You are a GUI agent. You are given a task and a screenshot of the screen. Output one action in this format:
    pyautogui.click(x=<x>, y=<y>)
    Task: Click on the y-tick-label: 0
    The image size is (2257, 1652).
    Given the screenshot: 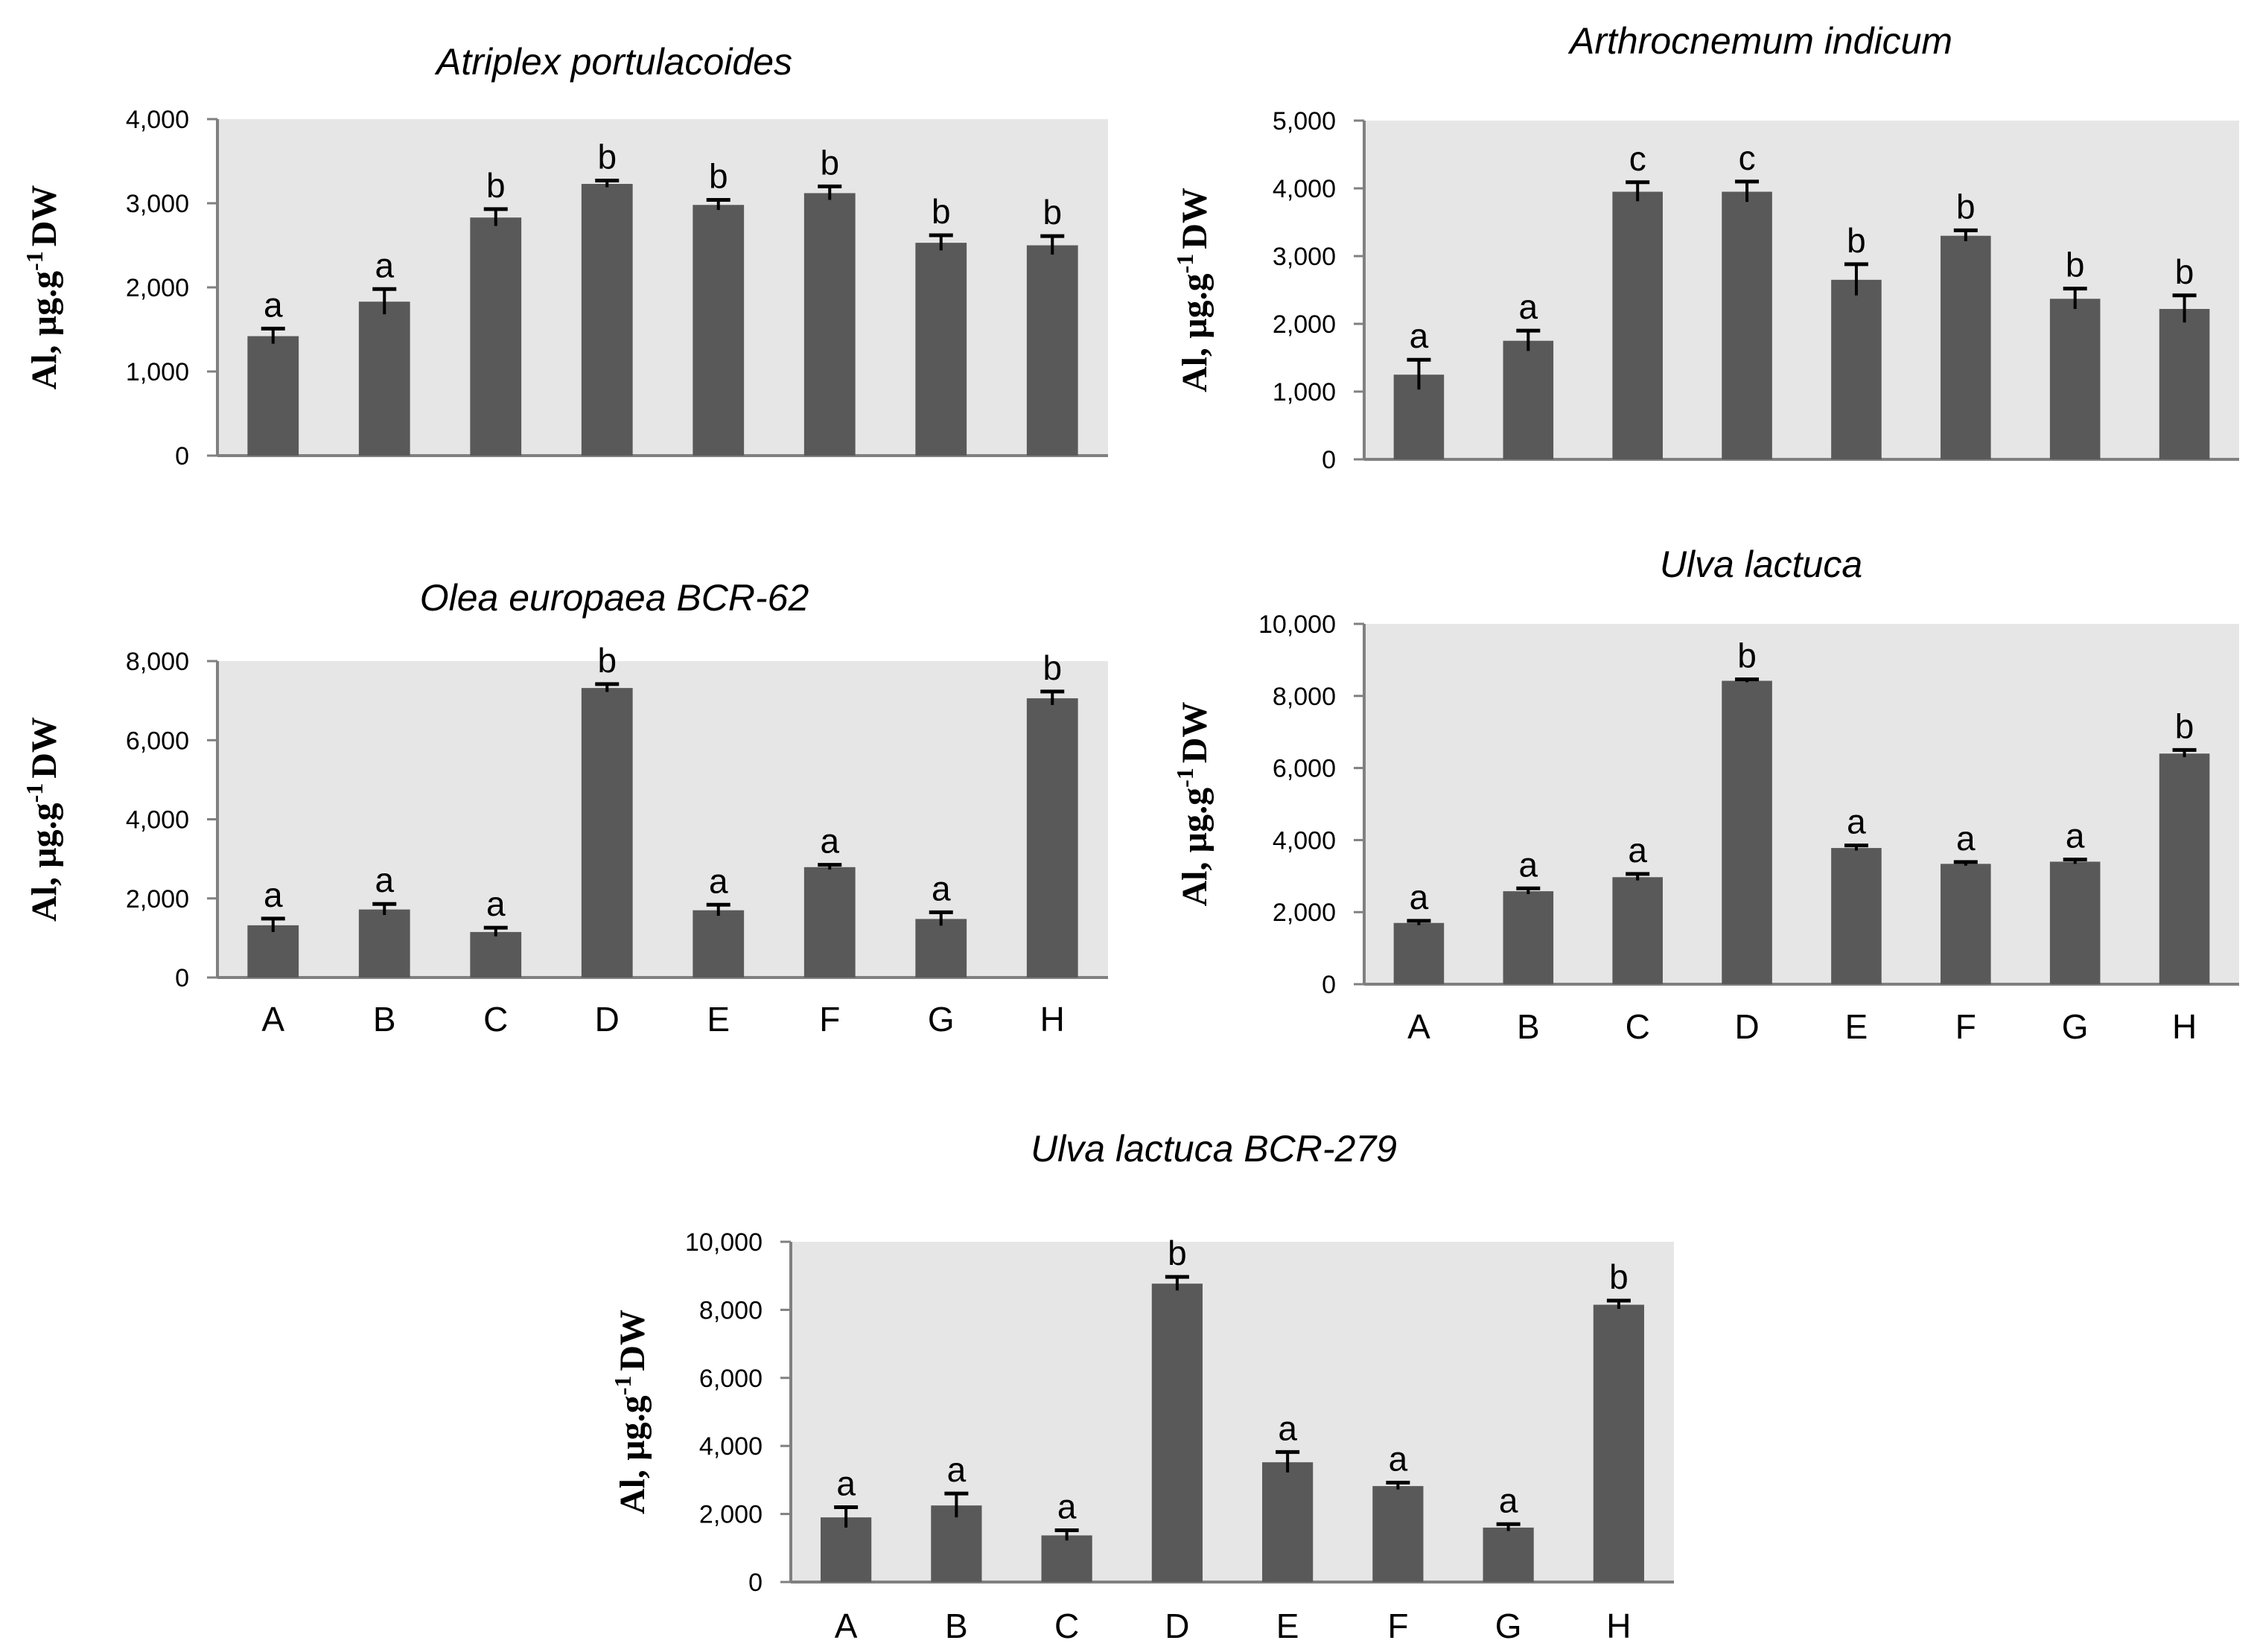 What is the action you would take?
    pyautogui.click(x=1329, y=985)
    